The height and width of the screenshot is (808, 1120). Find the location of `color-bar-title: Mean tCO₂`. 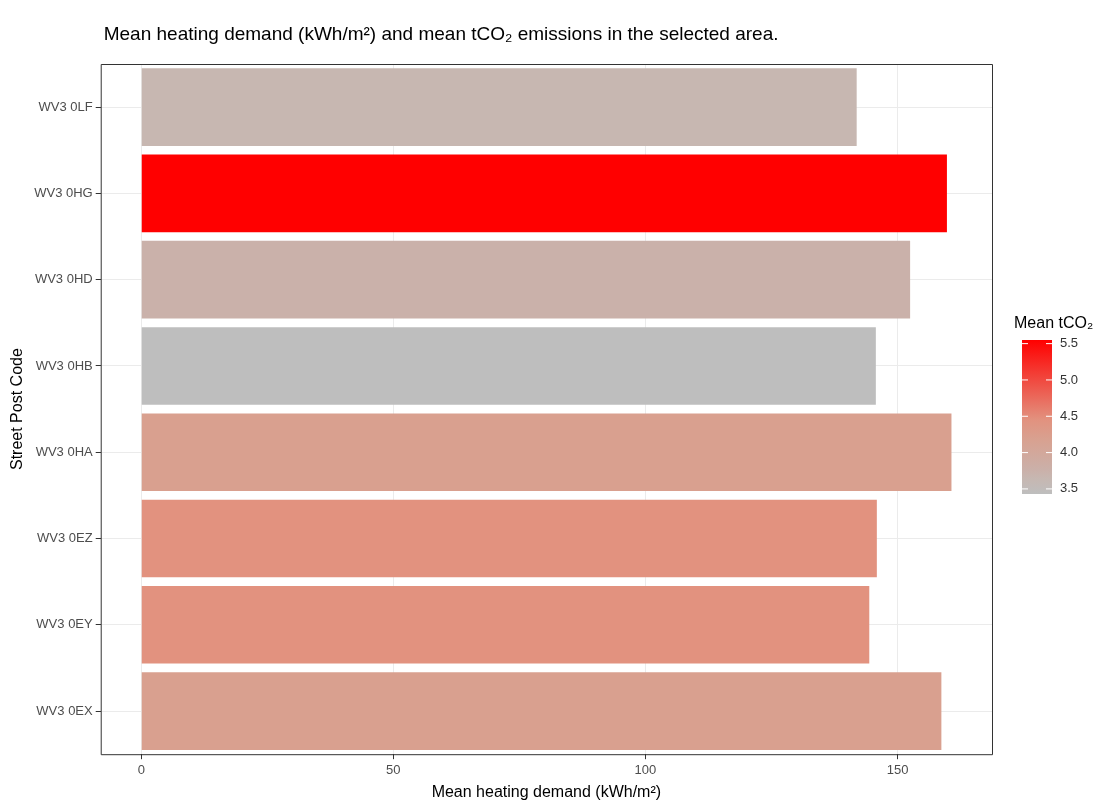

color-bar-title: Mean tCO₂ is located at coordinates (1054, 322).